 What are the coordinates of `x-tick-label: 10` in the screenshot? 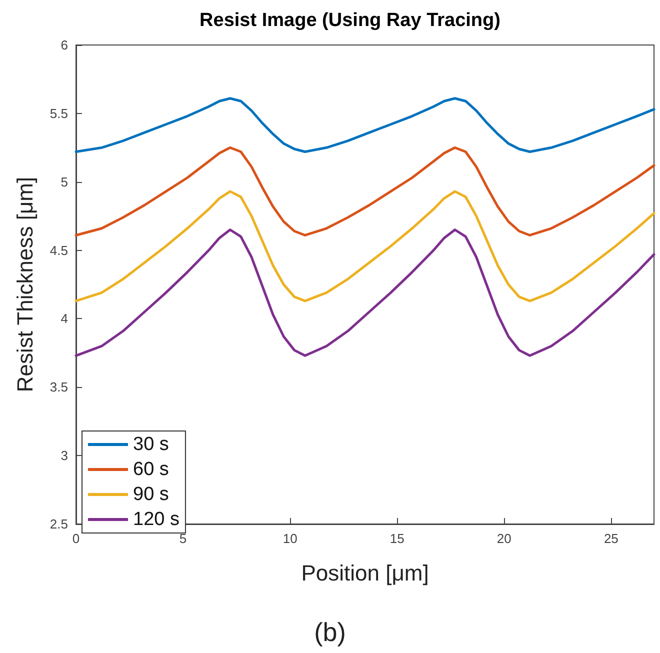 It's located at (290, 538).